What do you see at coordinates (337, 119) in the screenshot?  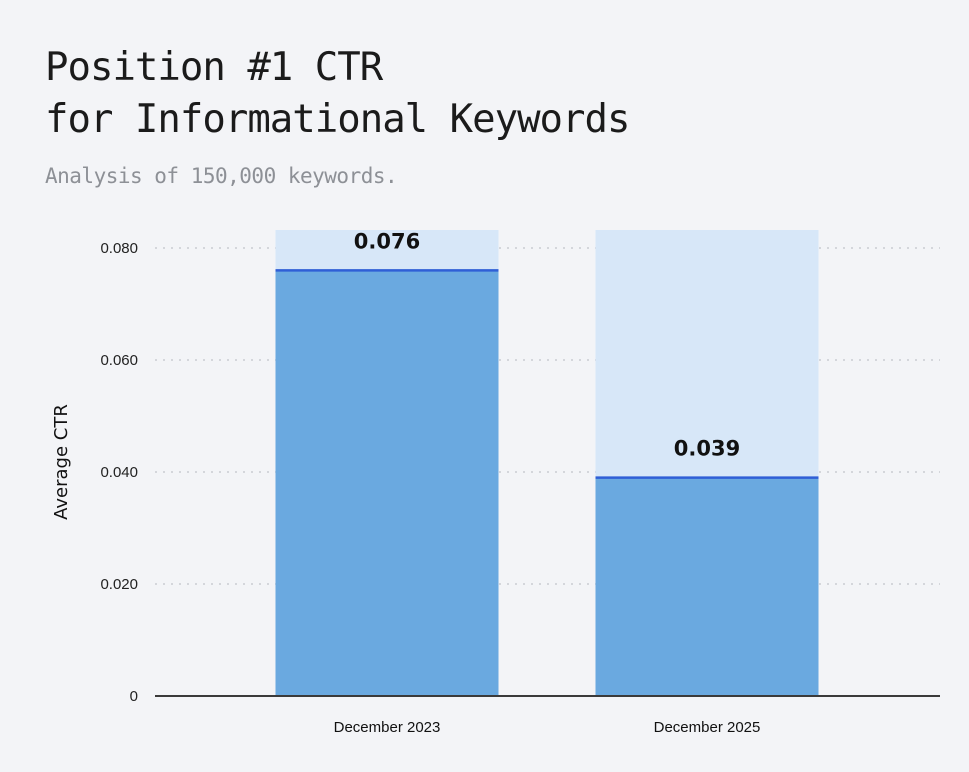 I see `chart-title-line-2: for Informational Keywords` at bounding box center [337, 119].